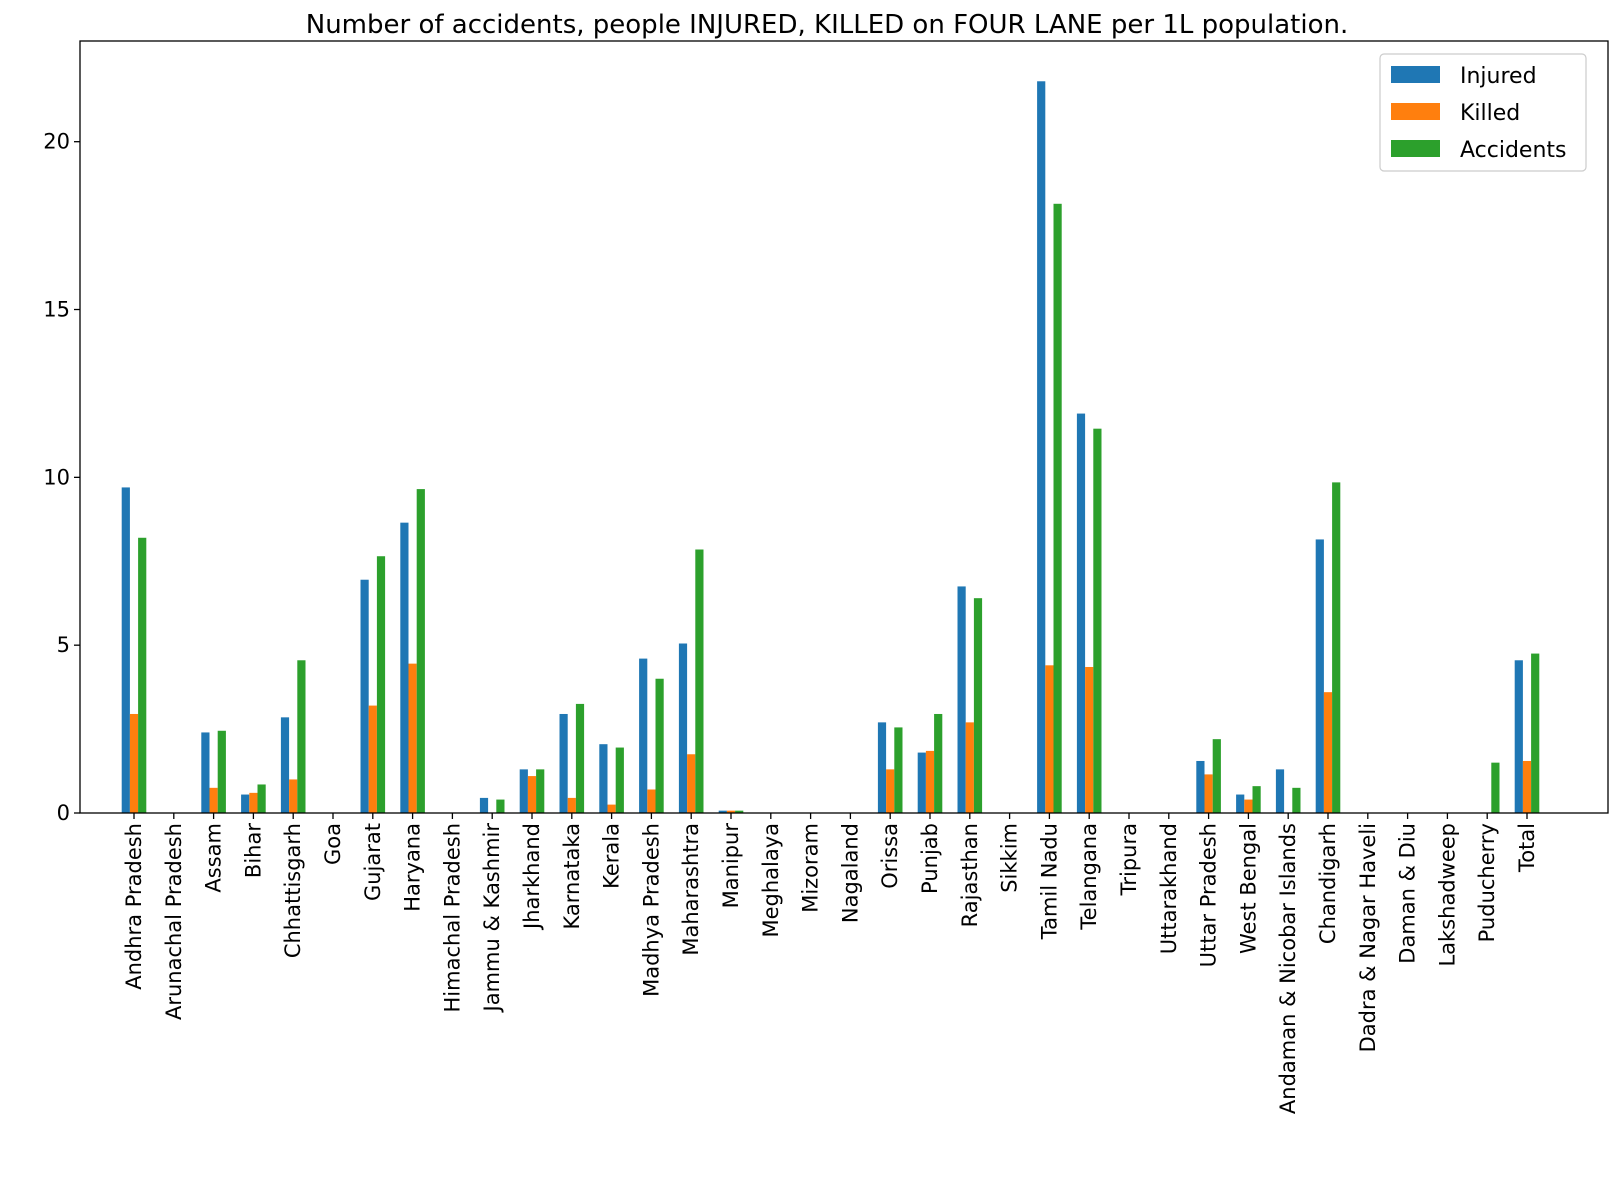 The height and width of the screenshot is (1178, 1615). What do you see at coordinates (333, 844) in the screenshot?
I see `x-tick-label: Goa` at bounding box center [333, 844].